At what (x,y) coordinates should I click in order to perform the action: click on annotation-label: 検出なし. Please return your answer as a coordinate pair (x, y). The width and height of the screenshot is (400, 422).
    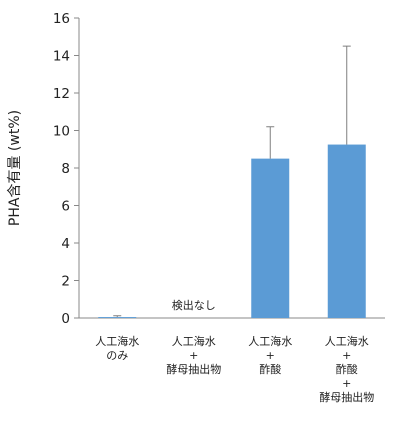
    Looking at the image, I should click on (194, 305).